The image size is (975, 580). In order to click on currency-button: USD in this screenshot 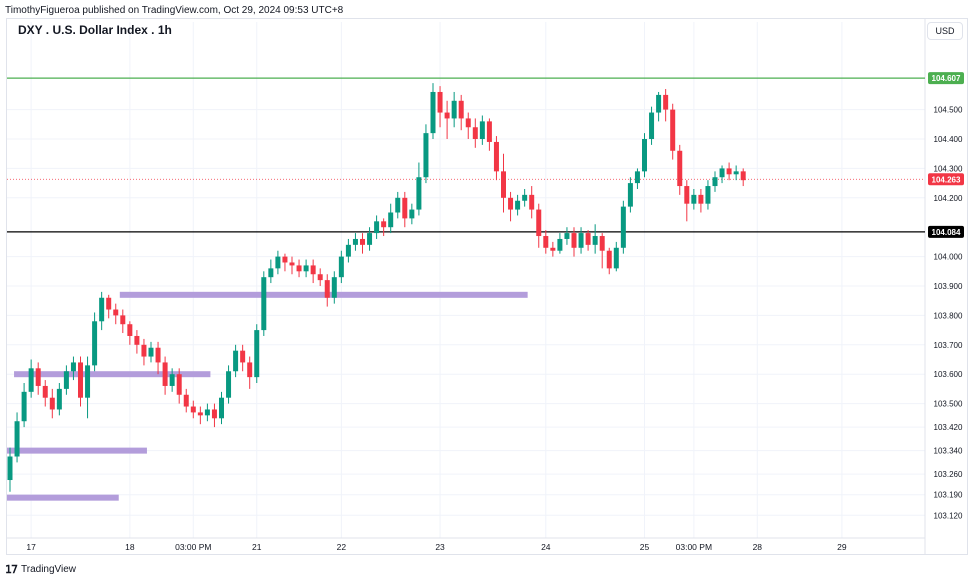, I will do `click(945, 31)`.